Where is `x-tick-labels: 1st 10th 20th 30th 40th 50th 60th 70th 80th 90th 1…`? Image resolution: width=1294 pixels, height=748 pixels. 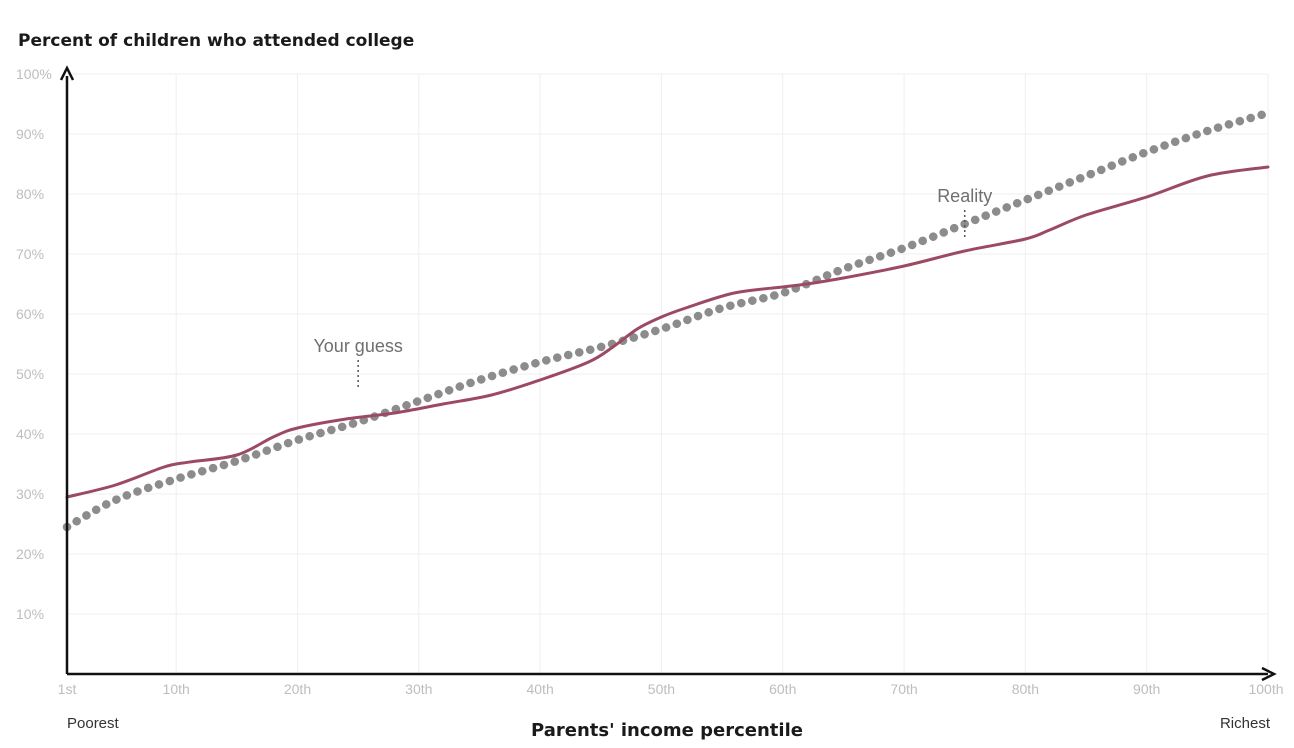
x-tick-labels: 1st 10th 20th 30th 40th 50th 60th 70th 80th 90th 1… is located at coordinates (671, 689).